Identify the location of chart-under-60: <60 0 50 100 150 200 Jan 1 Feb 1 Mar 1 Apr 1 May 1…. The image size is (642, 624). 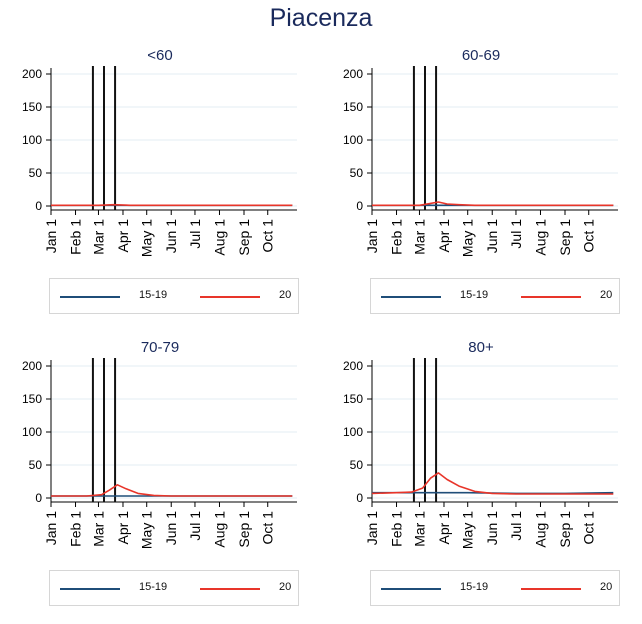
(159, 152).